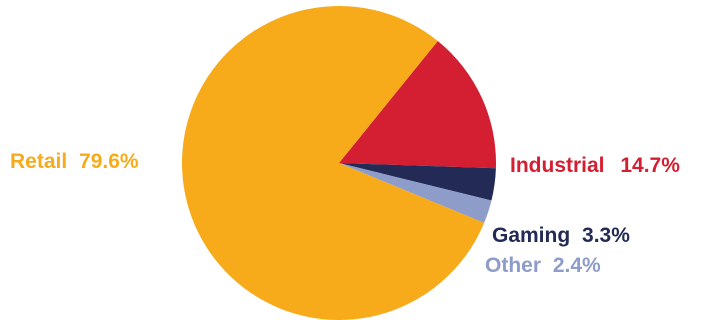  What do you see at coordinates (543, 265) in the screenshot?
I see `label-other: Other 2.4%` at bounding box center [543, 265].